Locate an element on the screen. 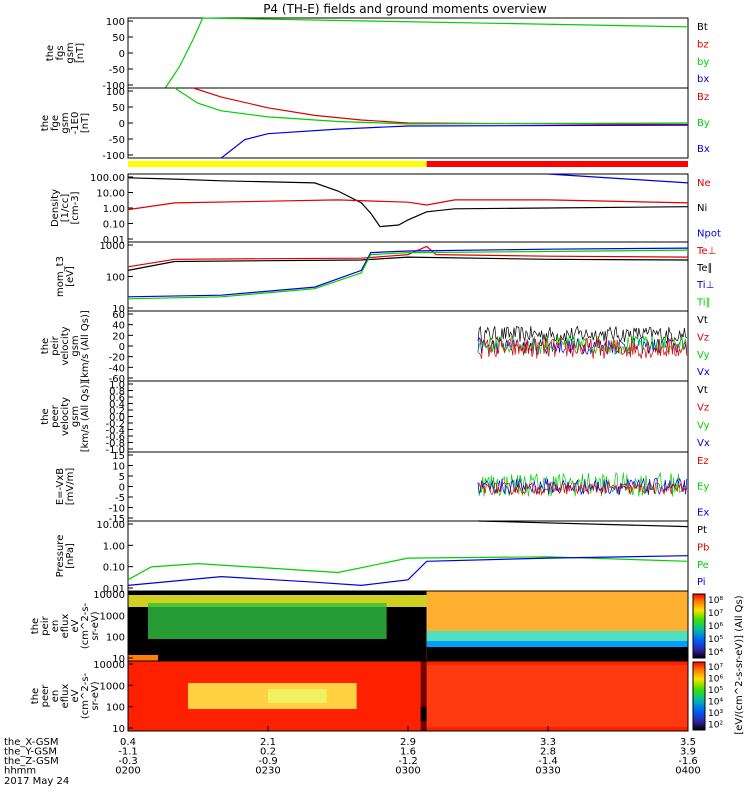  date-label: 2017 May 24 is located at coordinates (36, 781).